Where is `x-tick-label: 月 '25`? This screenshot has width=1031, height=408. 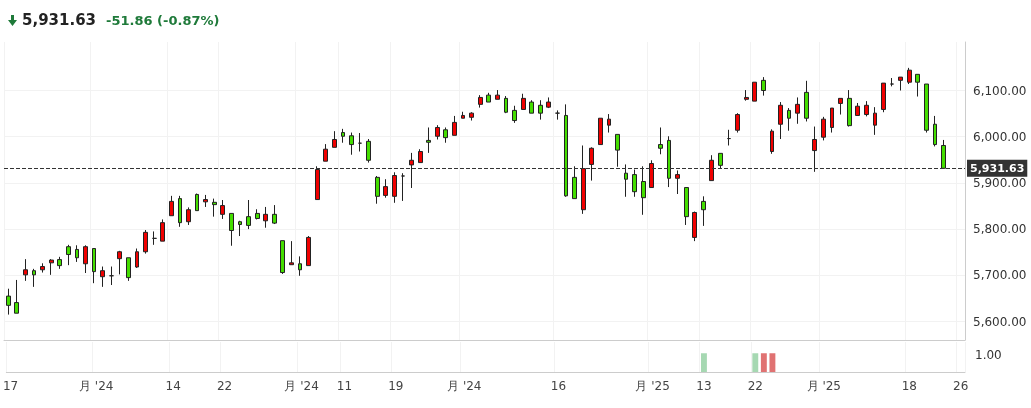 x-tick-label: 月 '25 is located at coordinates (823, 386).